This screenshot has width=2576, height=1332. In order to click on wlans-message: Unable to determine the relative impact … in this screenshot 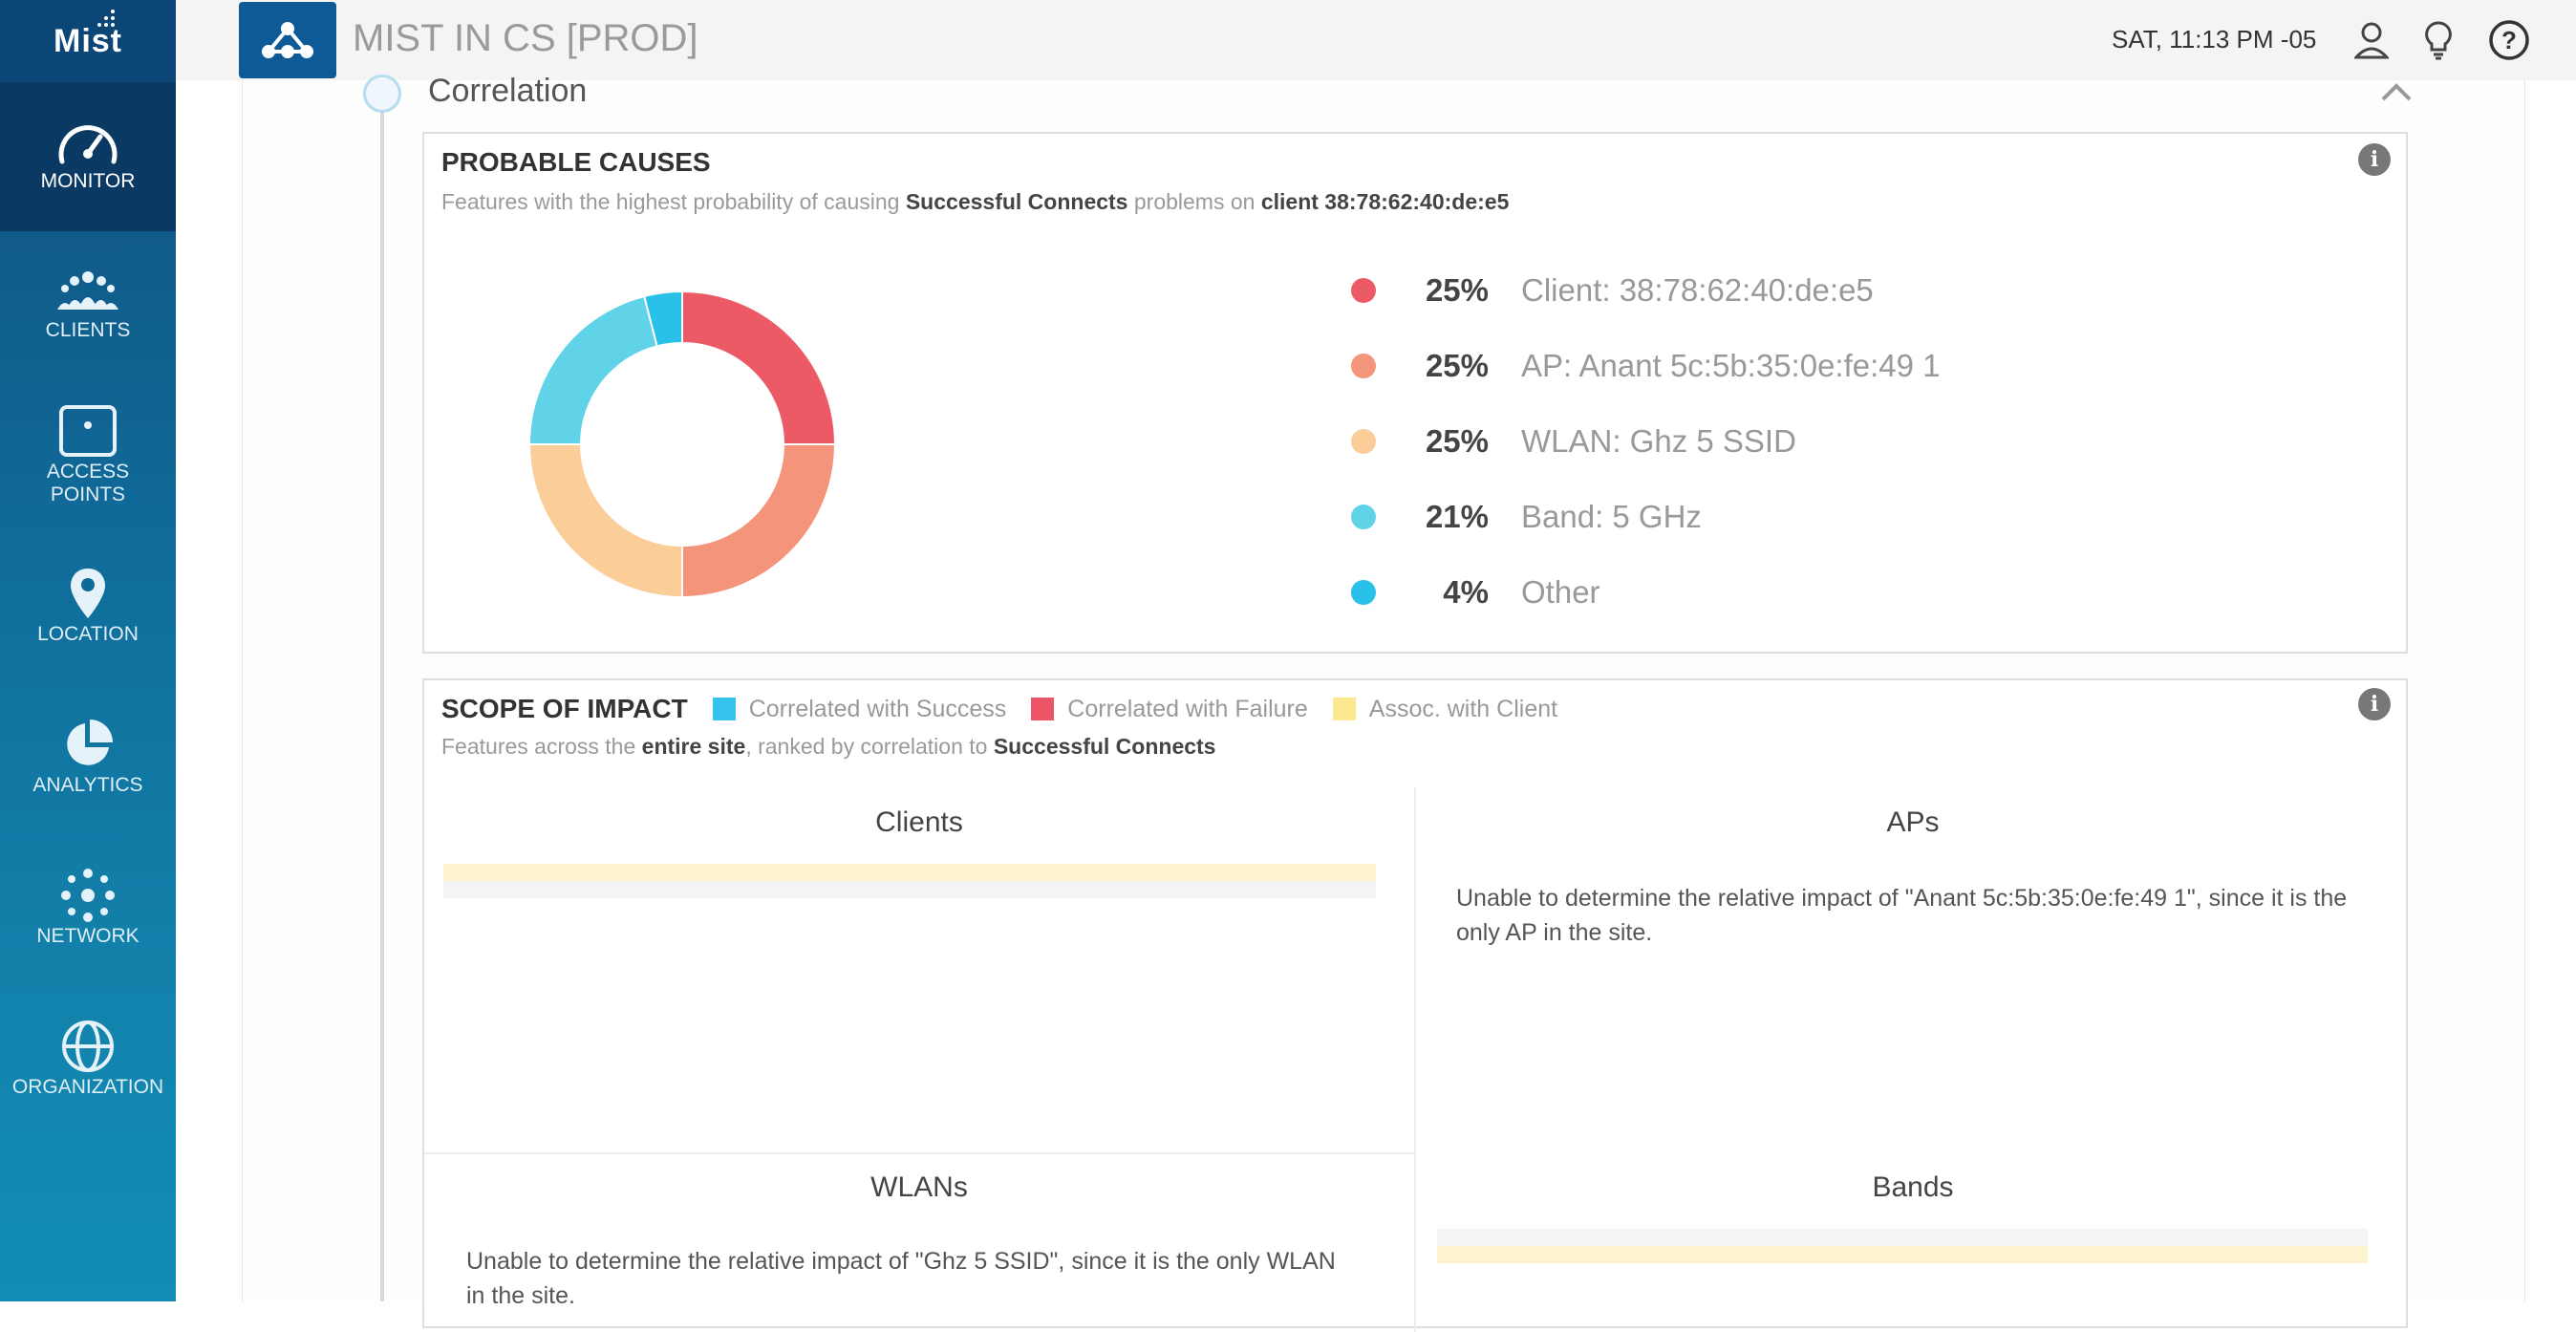, I will do `click(901, 1278)`.